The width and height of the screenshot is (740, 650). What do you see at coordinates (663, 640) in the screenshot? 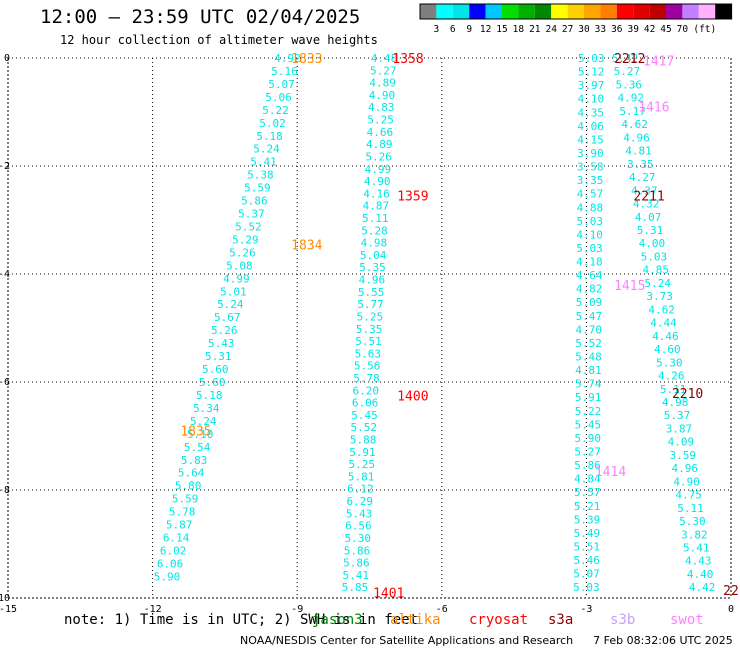
I see `footer-date: 7 Feb 08:32:06 UTC 2025` at bounding box center [663, 640].